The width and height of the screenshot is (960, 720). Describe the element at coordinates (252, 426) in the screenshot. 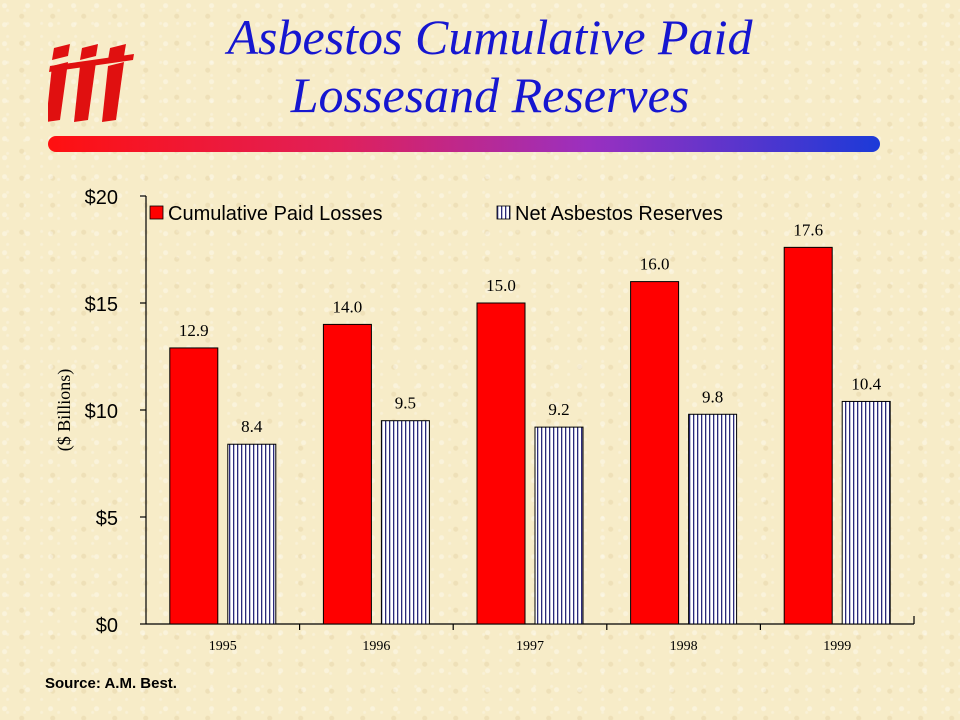

I see `data-label-reserves: 8.4` at that location.